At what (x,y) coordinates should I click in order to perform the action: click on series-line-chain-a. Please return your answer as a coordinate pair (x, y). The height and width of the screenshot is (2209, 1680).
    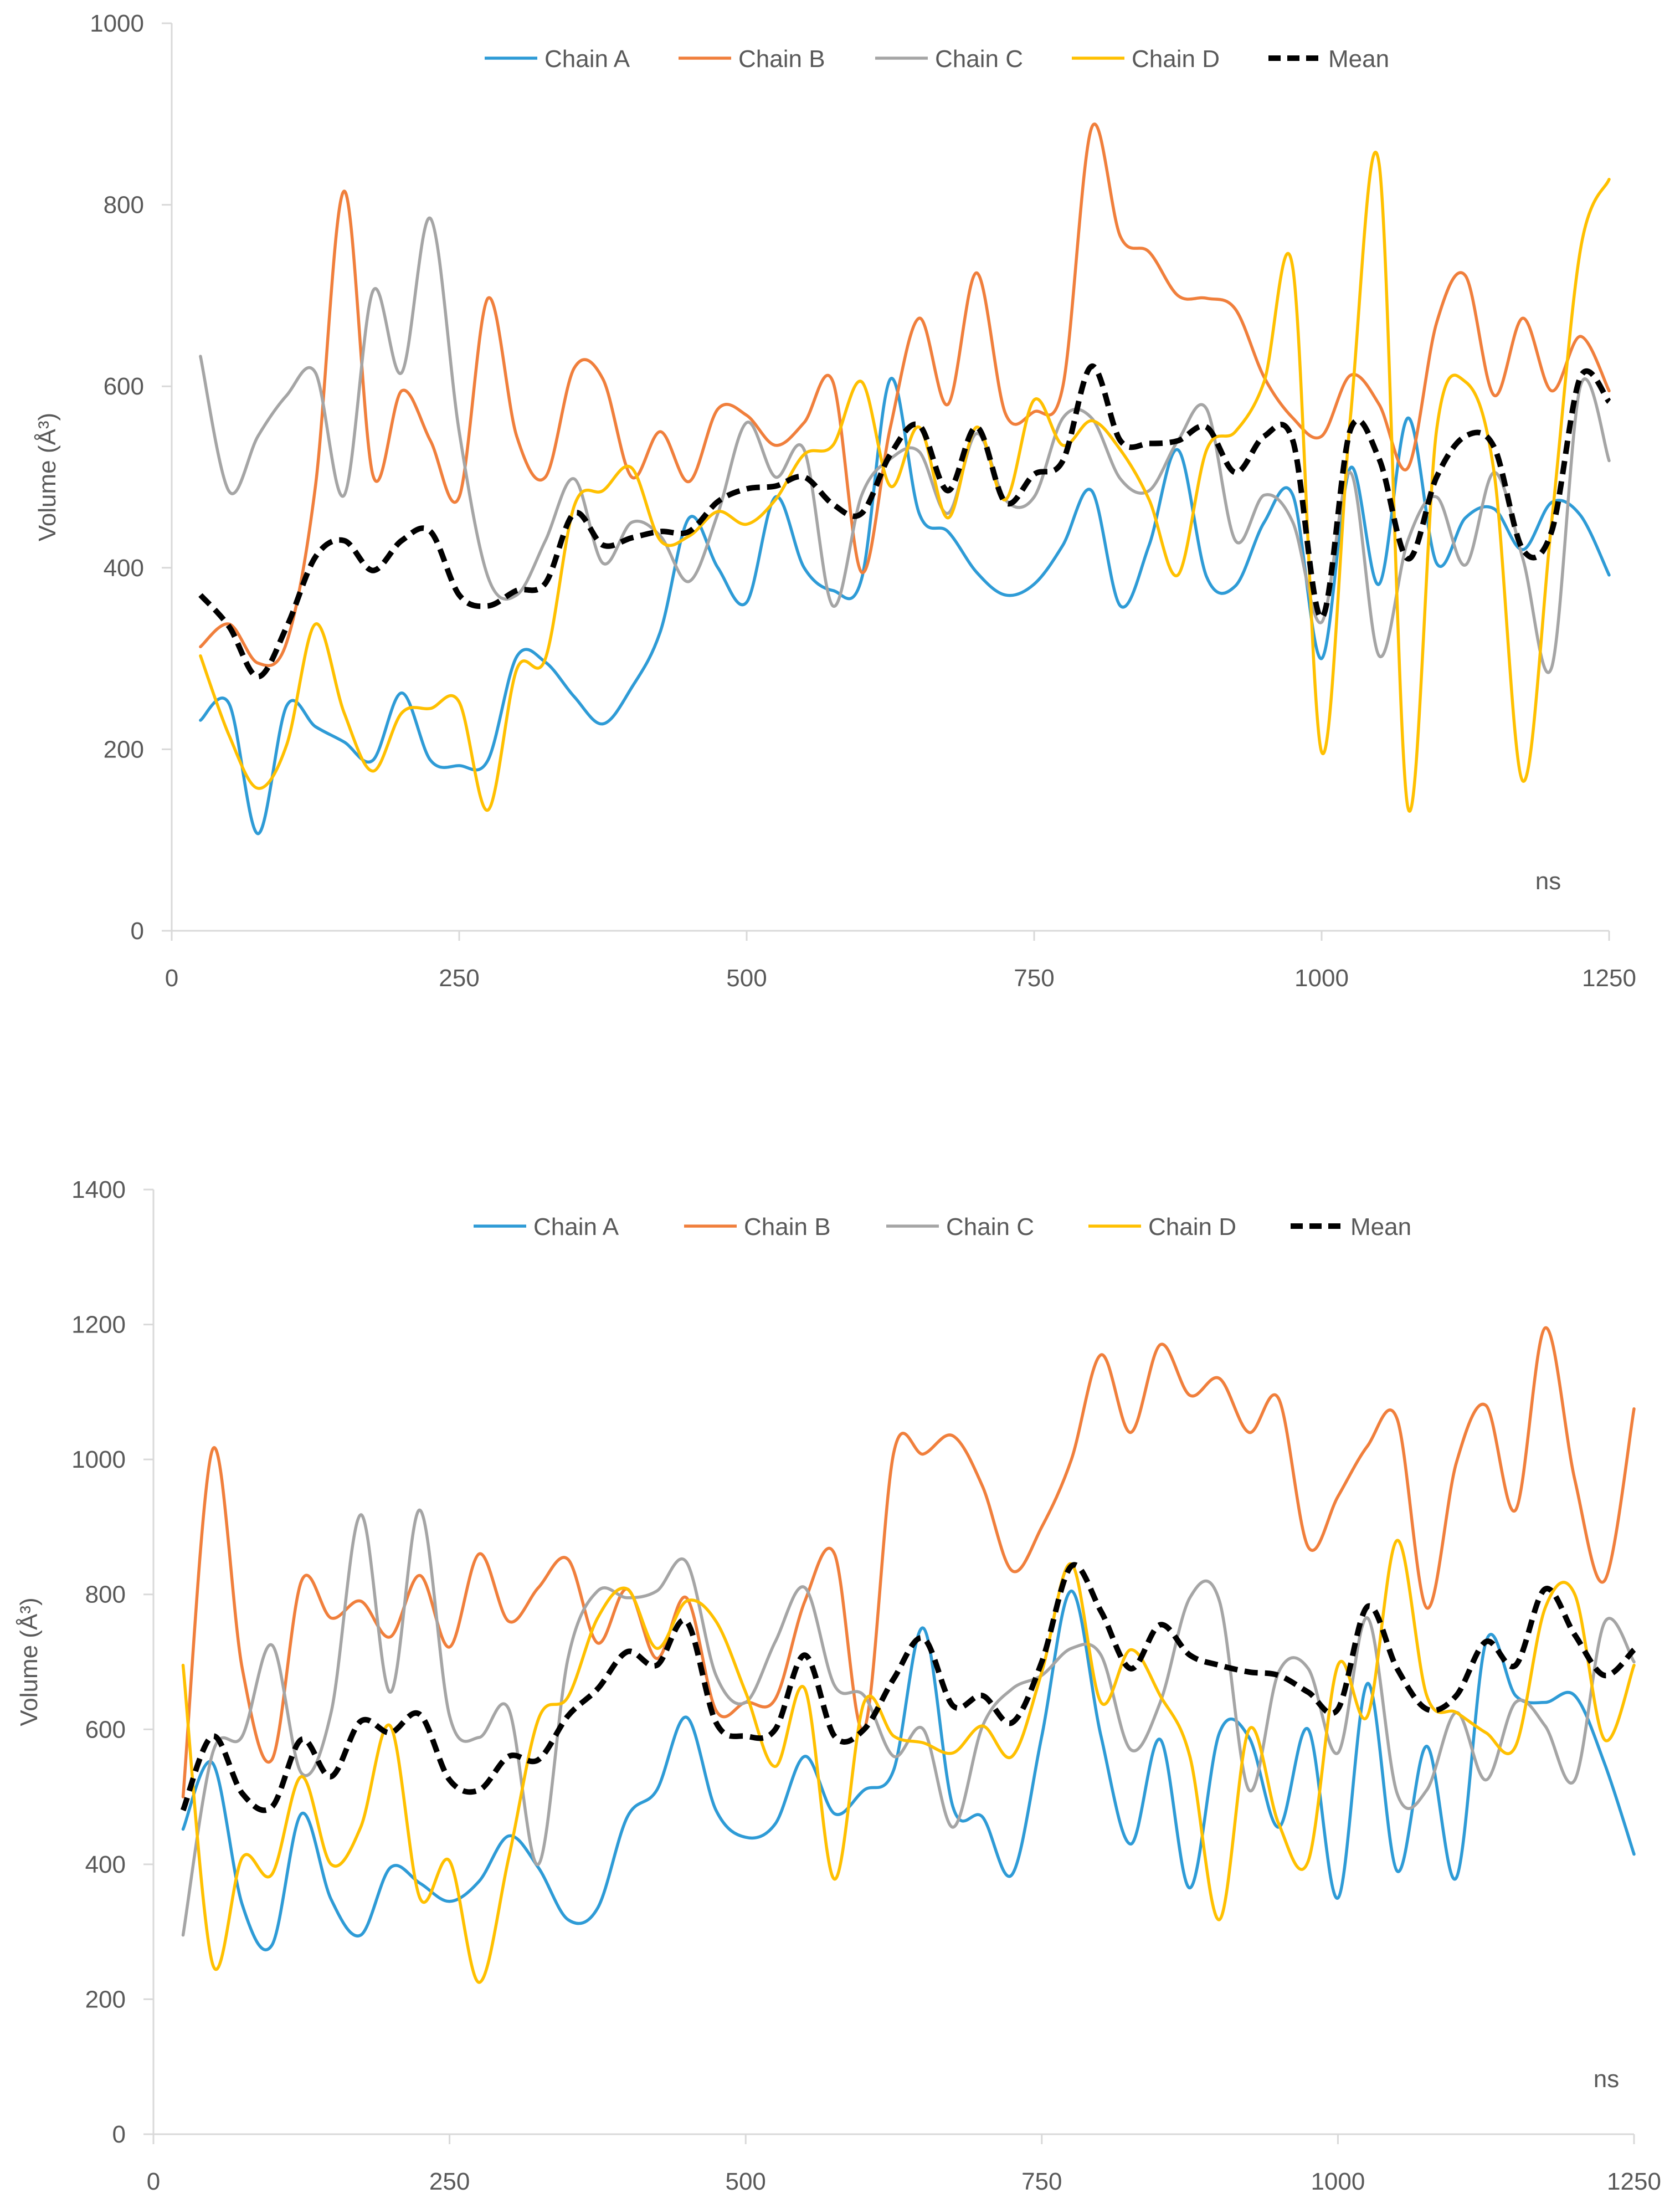
    Looking at the image, I should click on (908, 1770).